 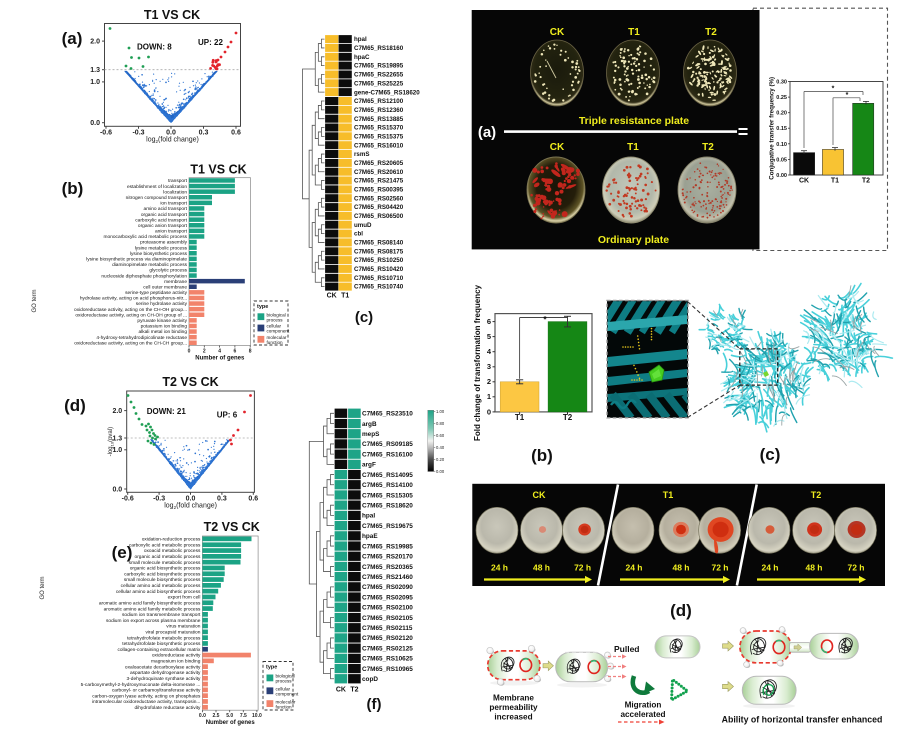 I want to click on svg-text: organic anion transport, so click(x=163, y=226).